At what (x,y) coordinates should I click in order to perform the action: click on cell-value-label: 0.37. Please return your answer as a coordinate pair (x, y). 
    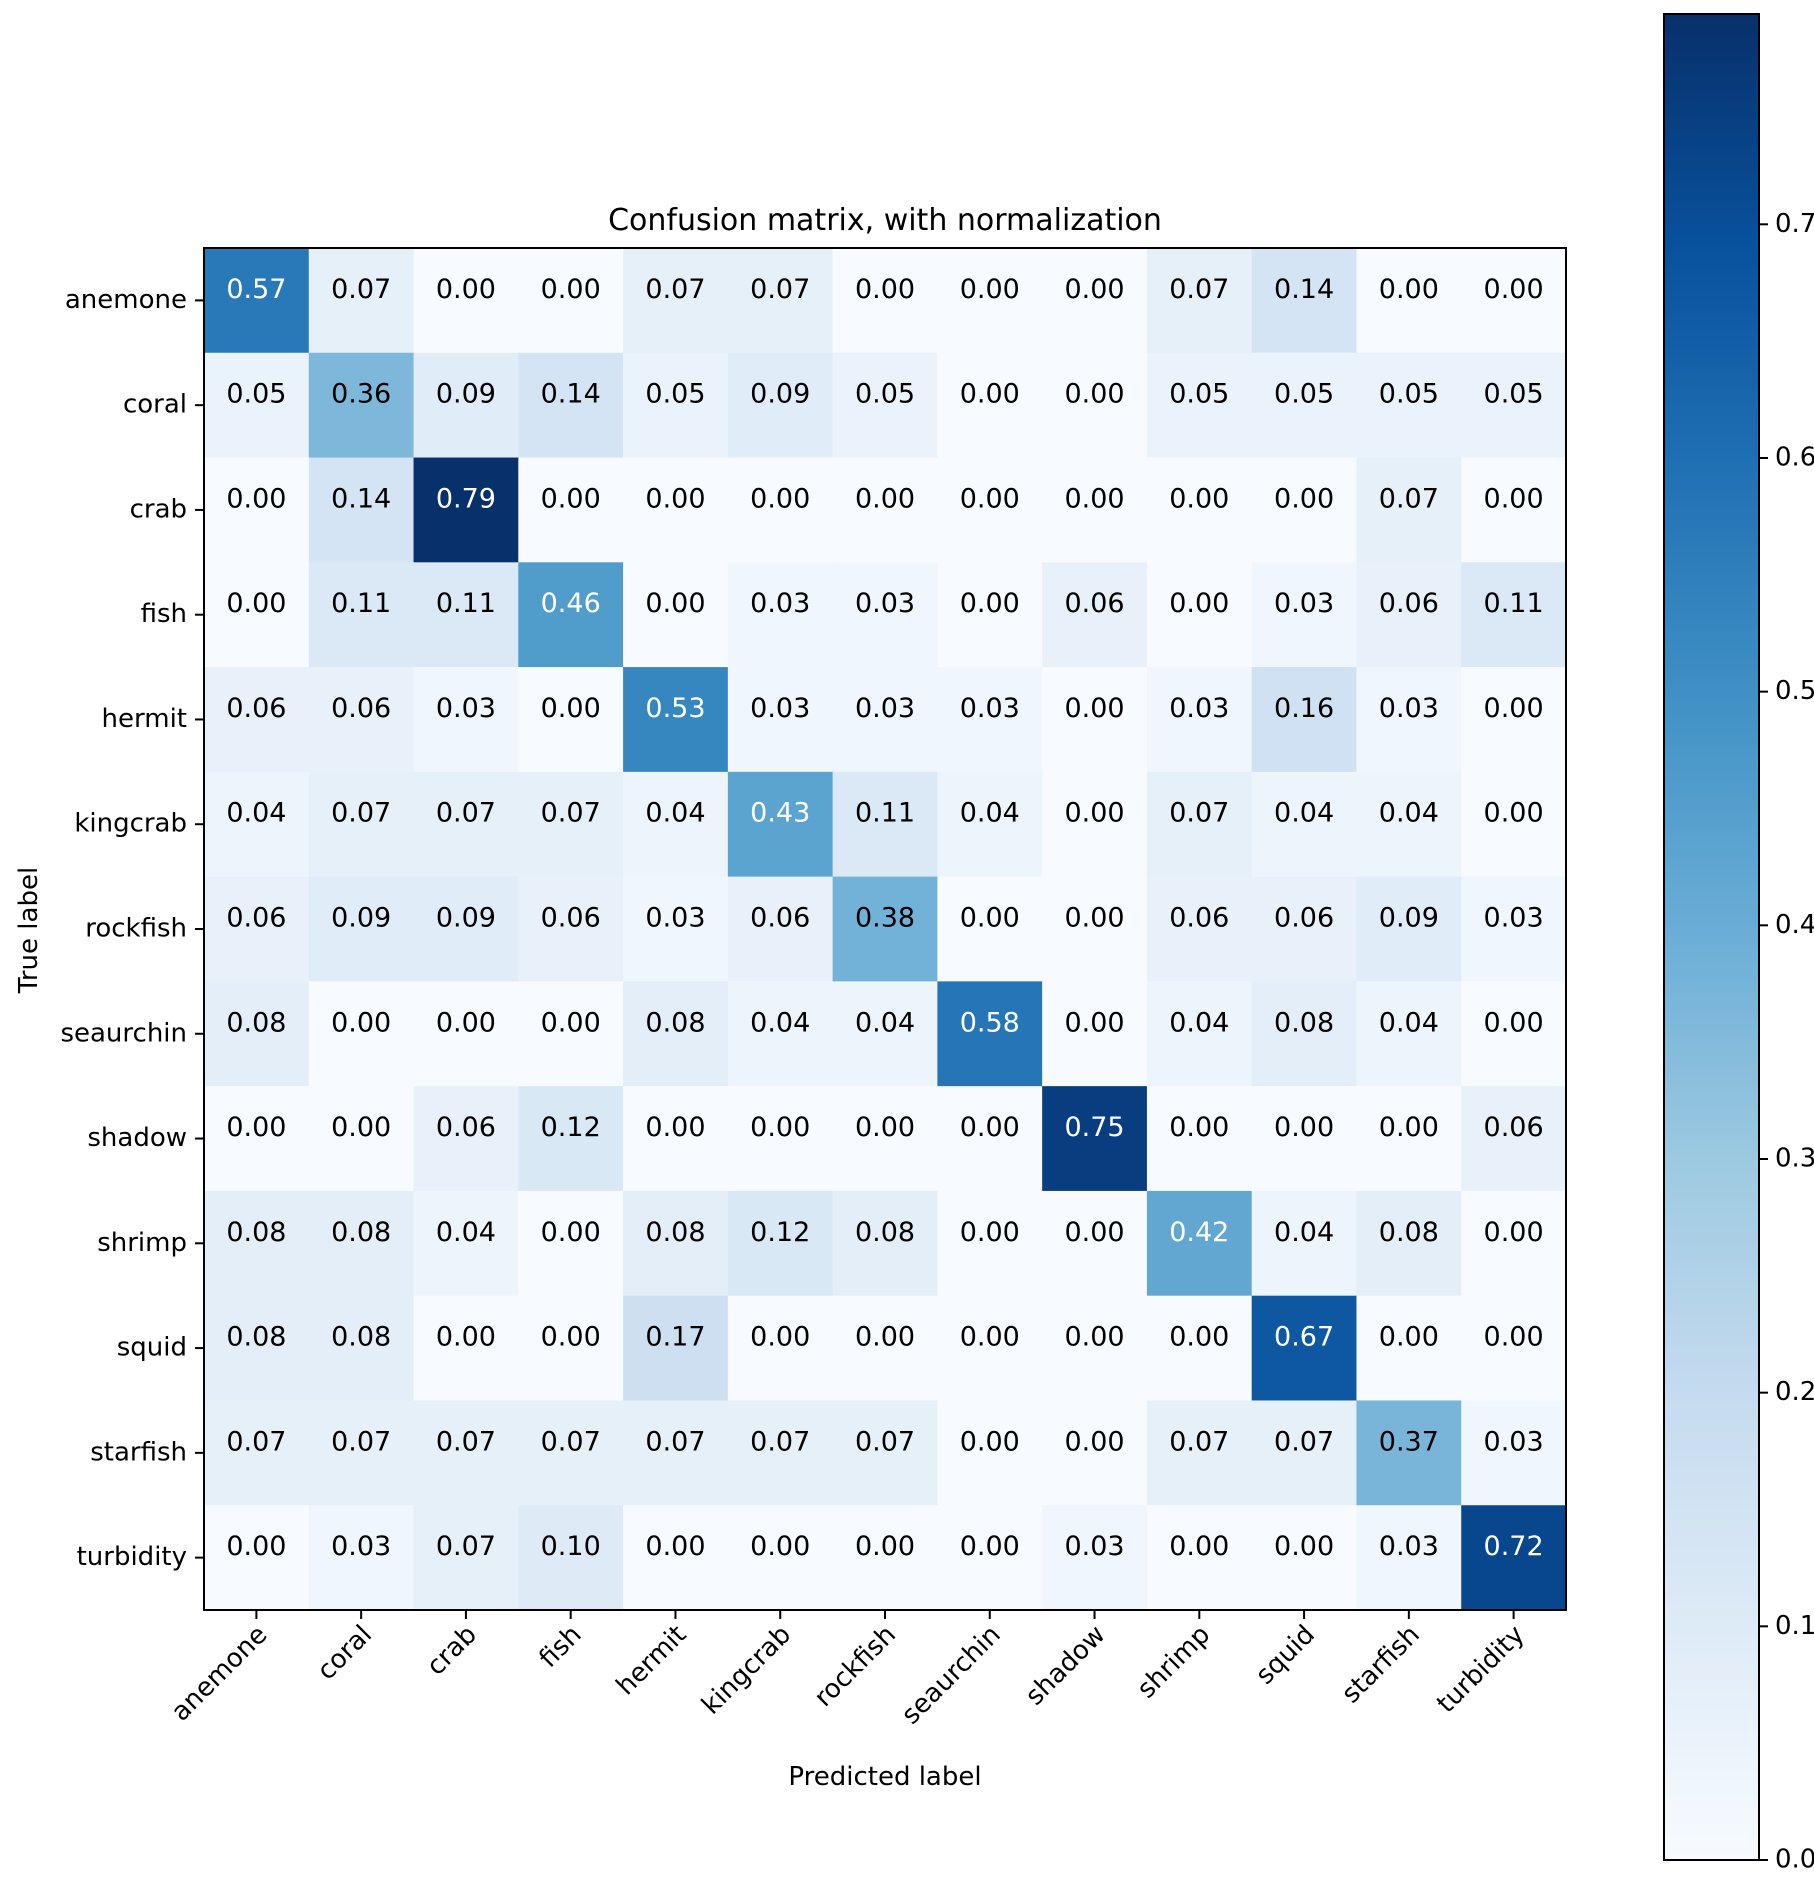
    Looking at the image, I should click on (1409, 1441).